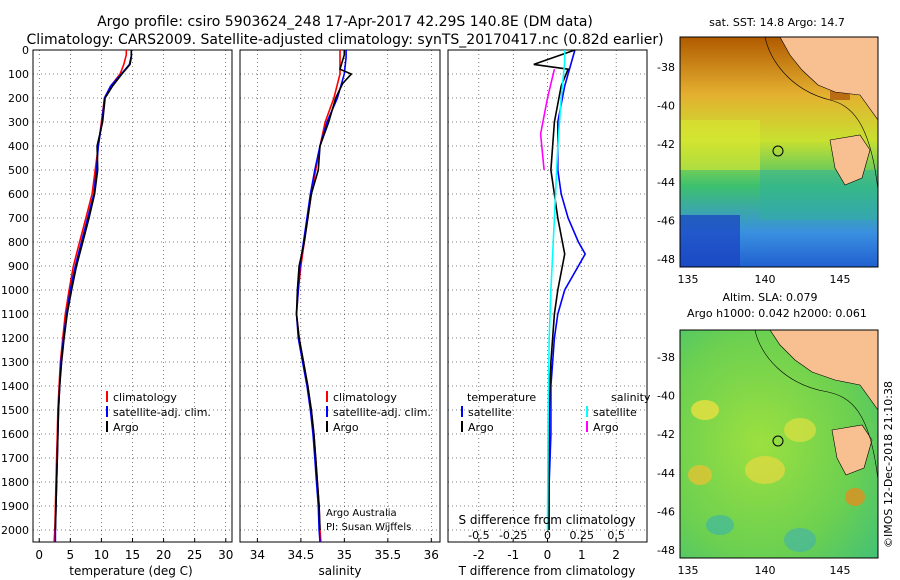 This screenshot has height=580, width=900. I want to click on s-diff-tick-label: 0.5, so click(616, 535).